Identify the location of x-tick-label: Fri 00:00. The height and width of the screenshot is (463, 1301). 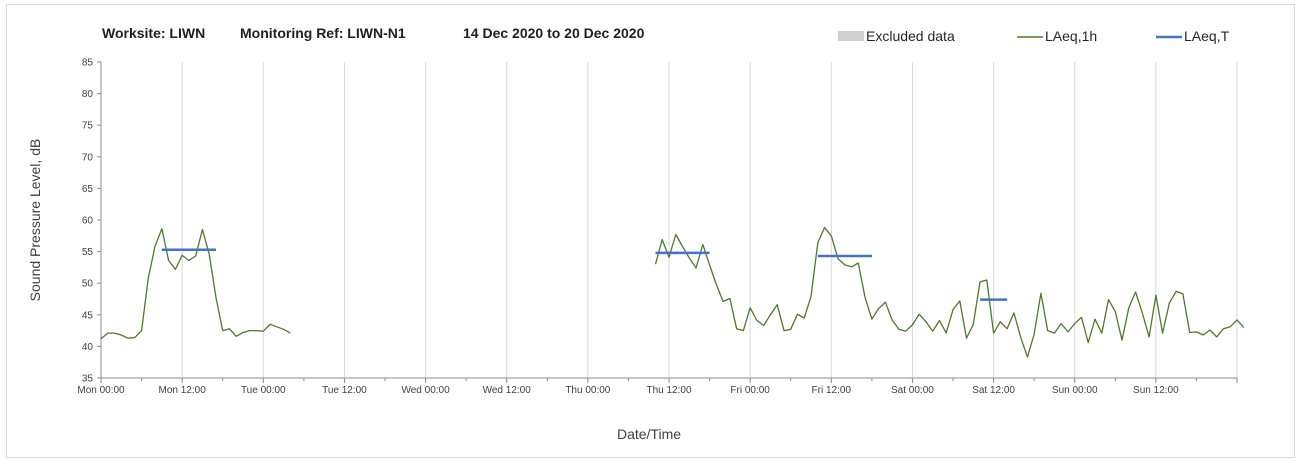
(750, 390).